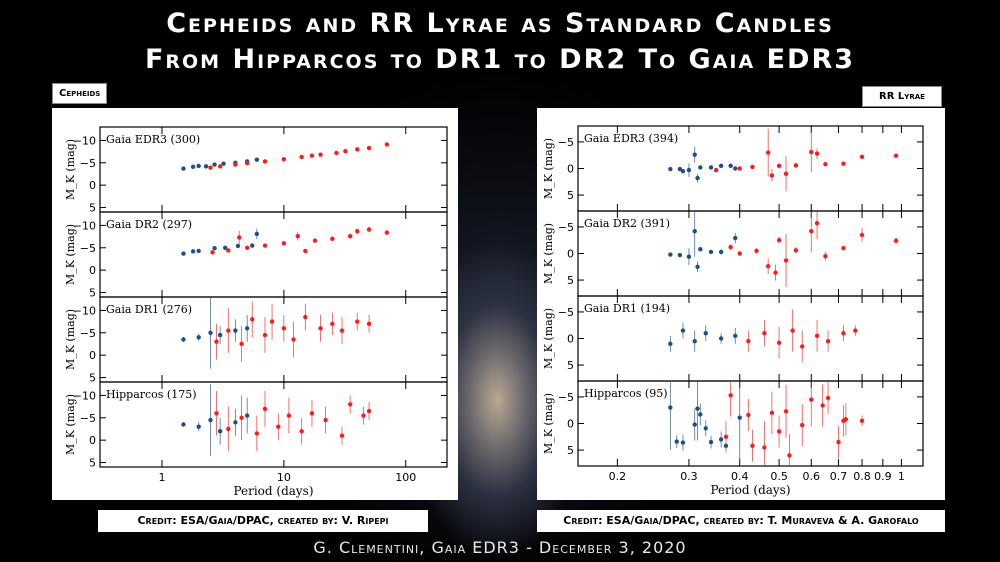  I want to click on panel-name: Gaia EDR3 (300), so click(153, 139).